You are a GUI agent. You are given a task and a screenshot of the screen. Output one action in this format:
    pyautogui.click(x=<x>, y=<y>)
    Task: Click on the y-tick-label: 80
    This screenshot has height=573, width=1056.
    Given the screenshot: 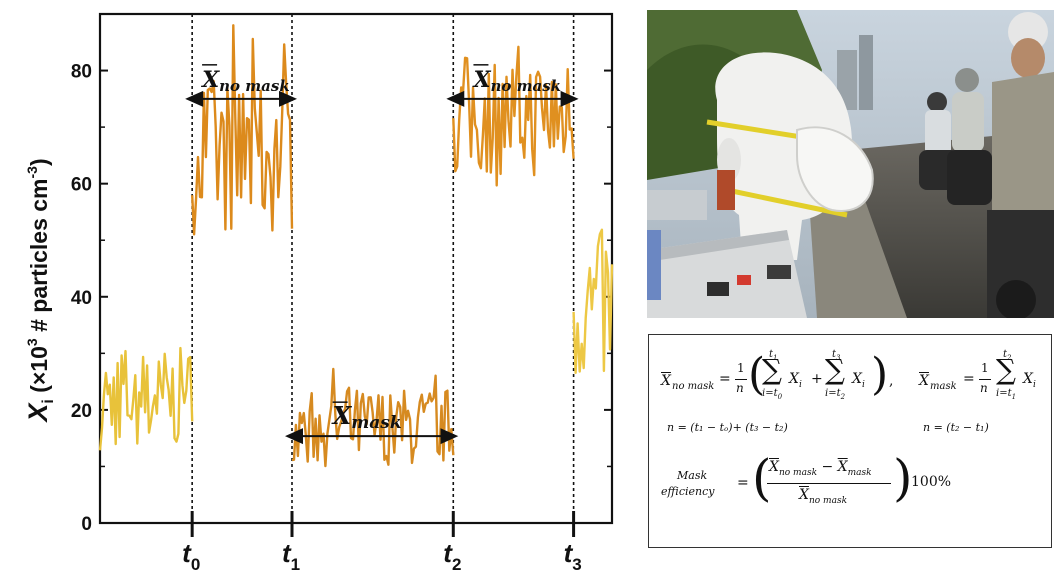 What is the action you would take?
    pyautogui.click(x=81, y=72)
    